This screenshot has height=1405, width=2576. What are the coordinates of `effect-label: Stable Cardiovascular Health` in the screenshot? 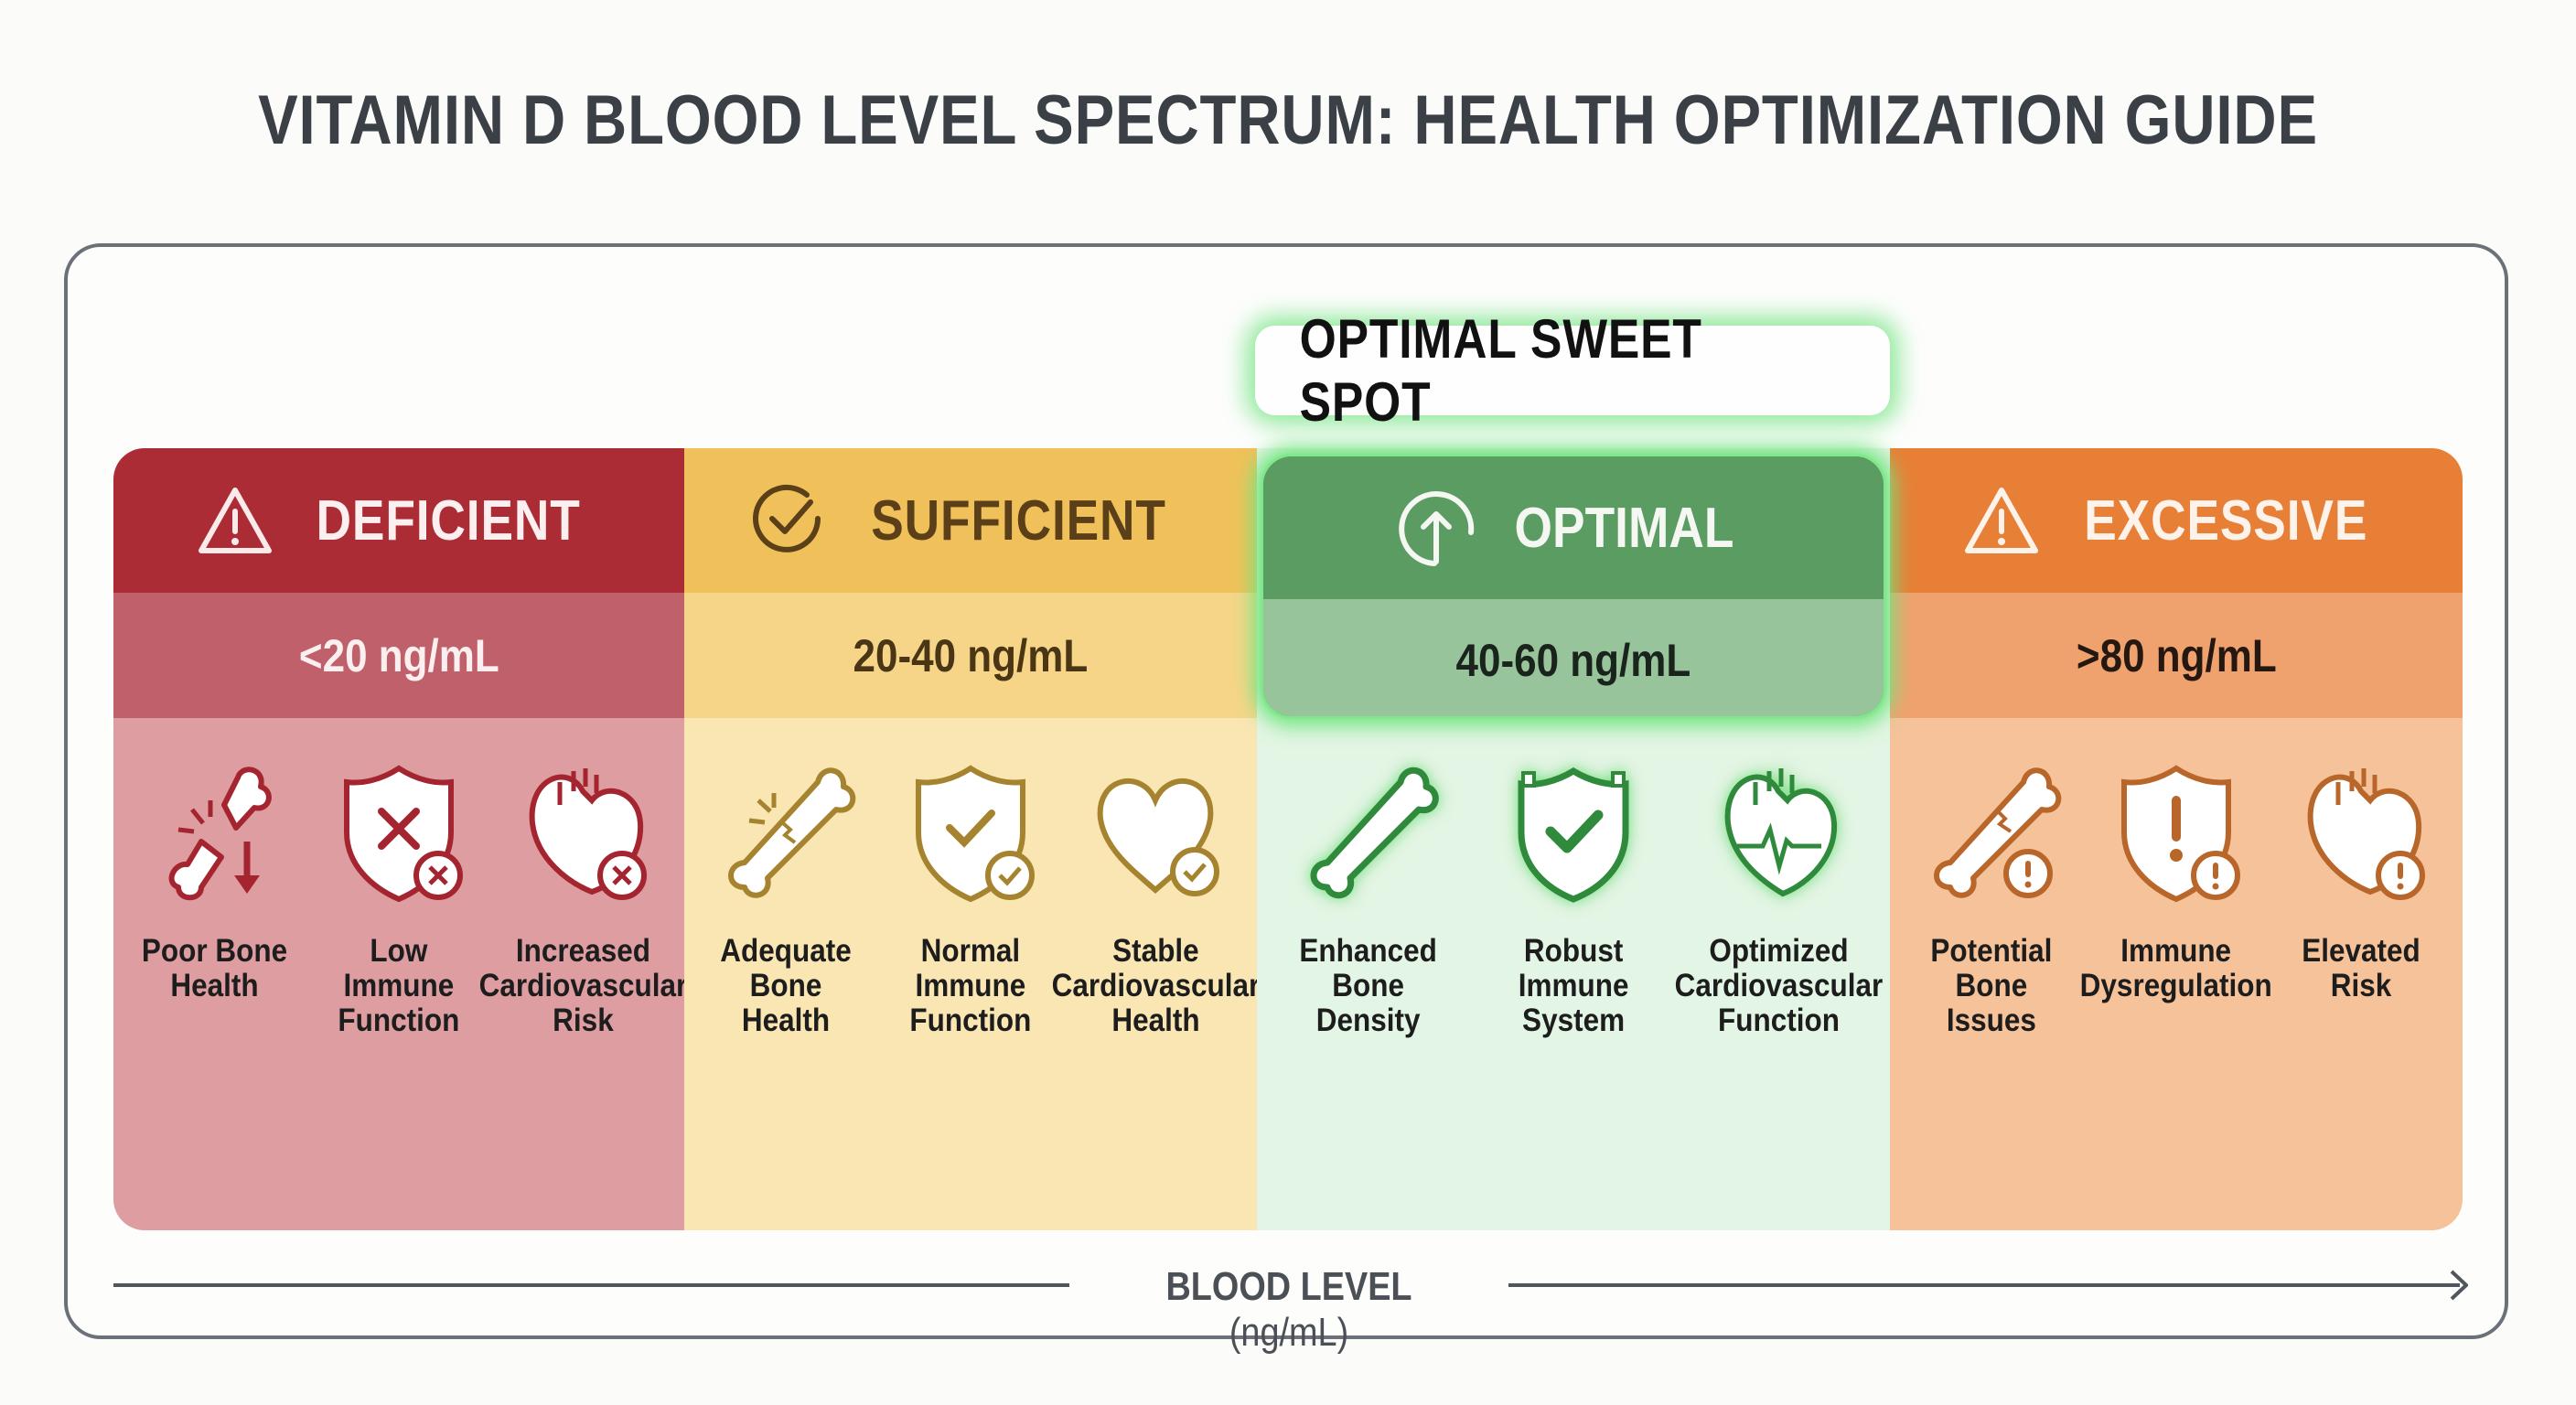 It's located at (1156, 985).